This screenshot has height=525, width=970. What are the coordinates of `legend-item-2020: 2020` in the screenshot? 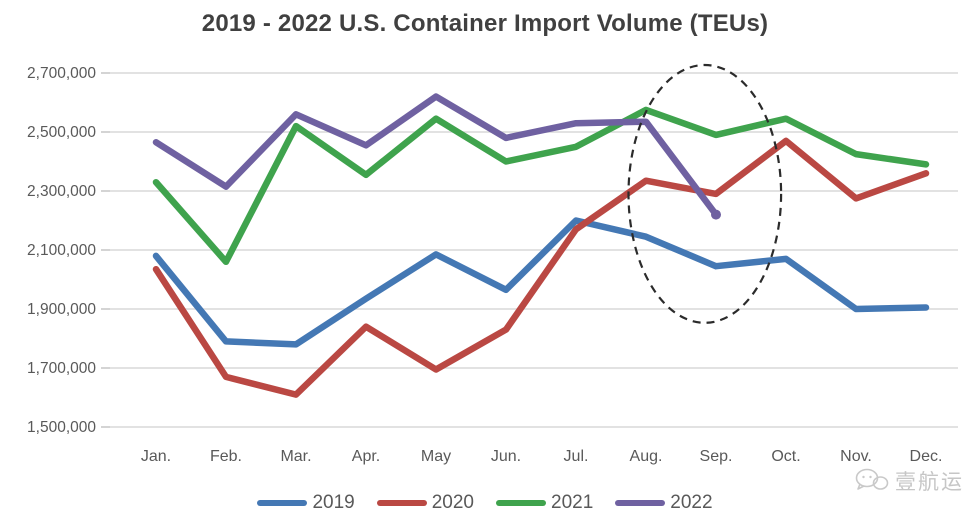 It's located at (425, 503).